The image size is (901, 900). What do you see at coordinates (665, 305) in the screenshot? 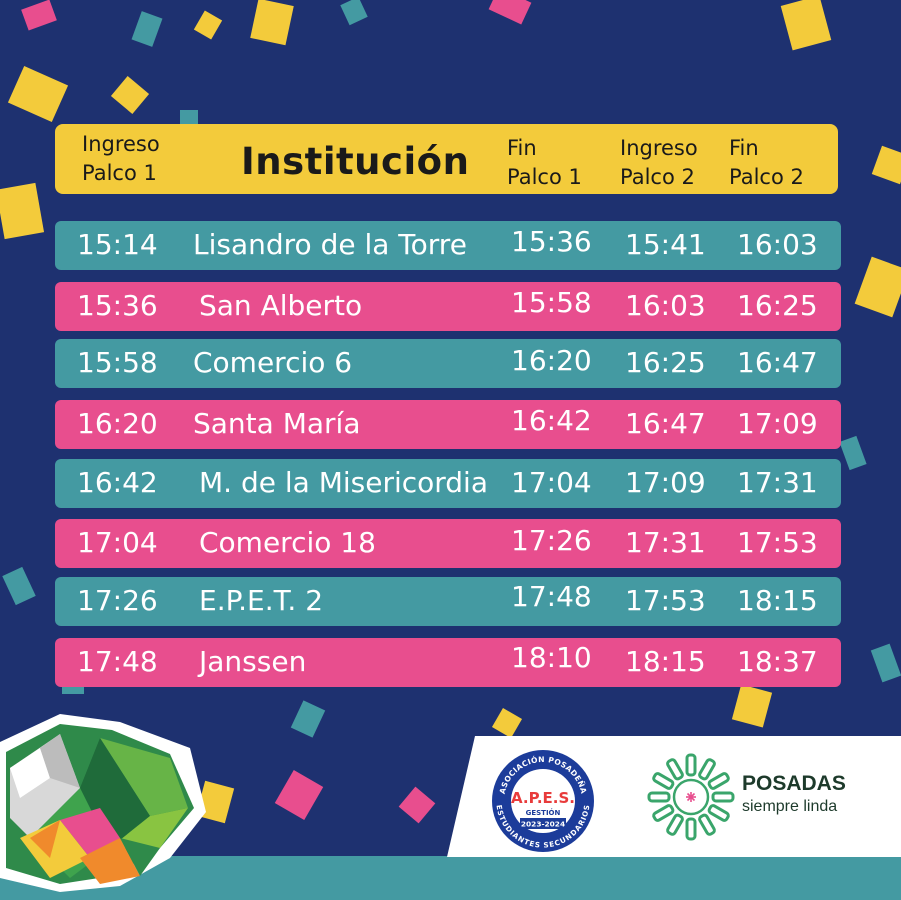
I see `ingreso-palco-2: 16:03` at bounding box center [665, 305].